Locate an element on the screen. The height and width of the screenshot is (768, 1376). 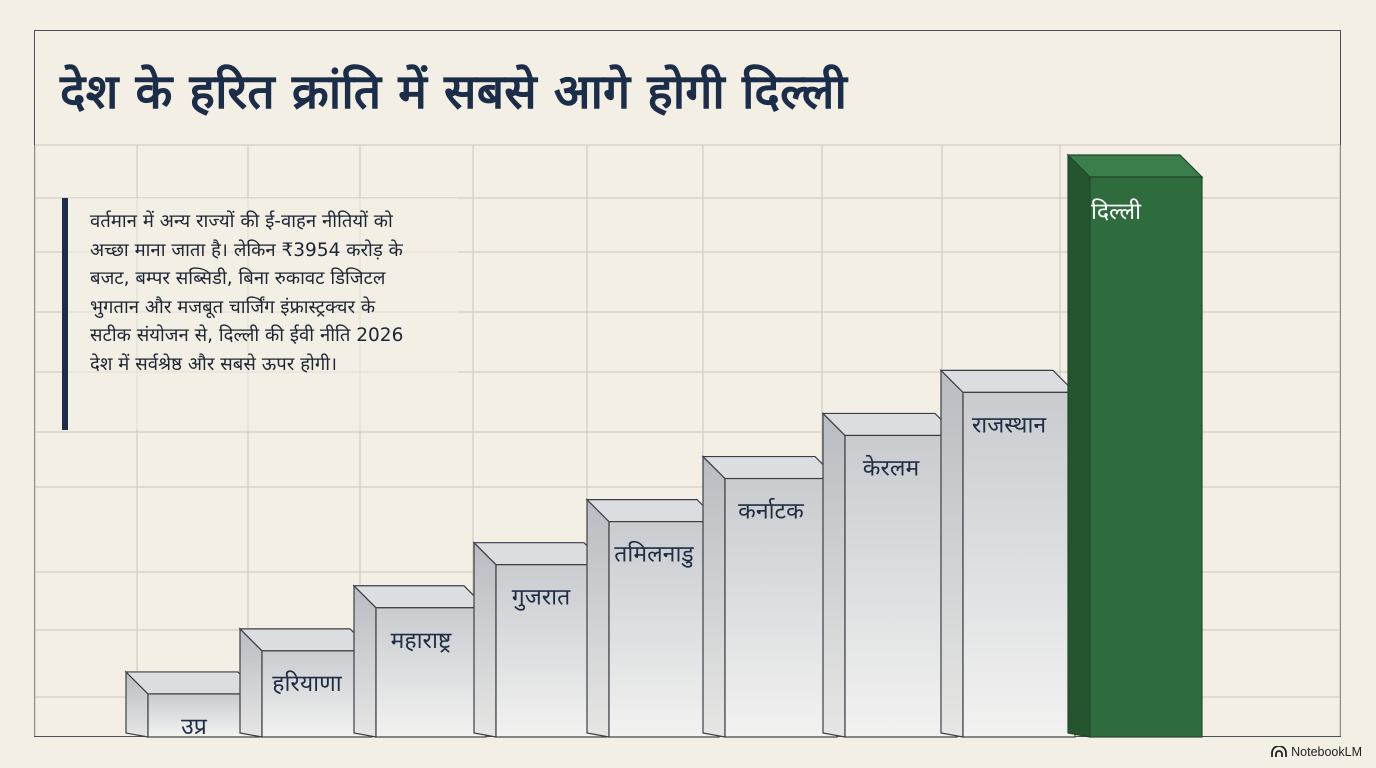
bar: तमिलनाडु is located at coordinates (653, 618).